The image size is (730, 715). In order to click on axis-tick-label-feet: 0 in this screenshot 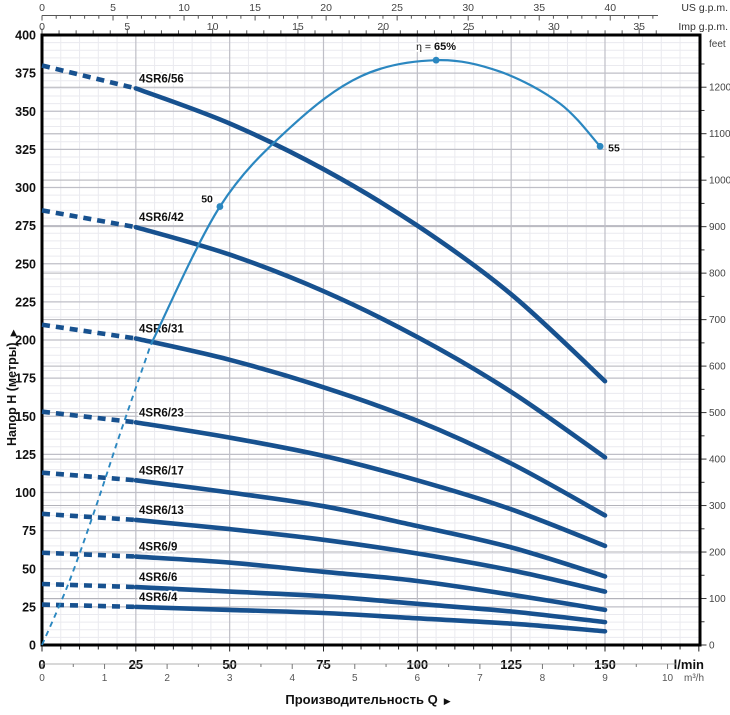, I will do `click(712, 646)`.